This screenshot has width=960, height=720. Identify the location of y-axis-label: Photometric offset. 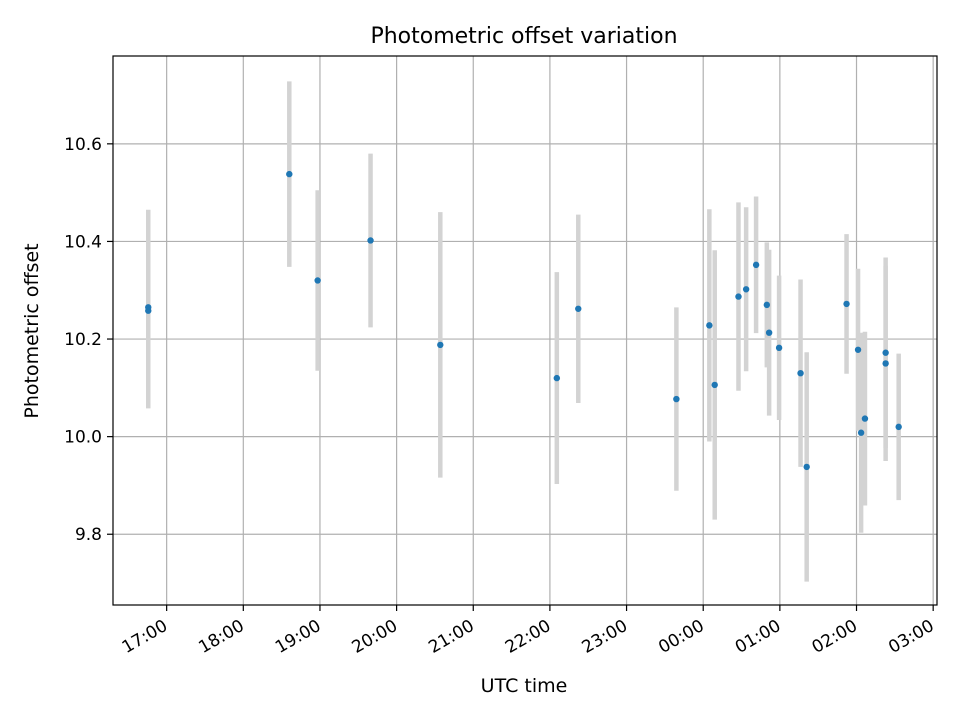
(32, 330).